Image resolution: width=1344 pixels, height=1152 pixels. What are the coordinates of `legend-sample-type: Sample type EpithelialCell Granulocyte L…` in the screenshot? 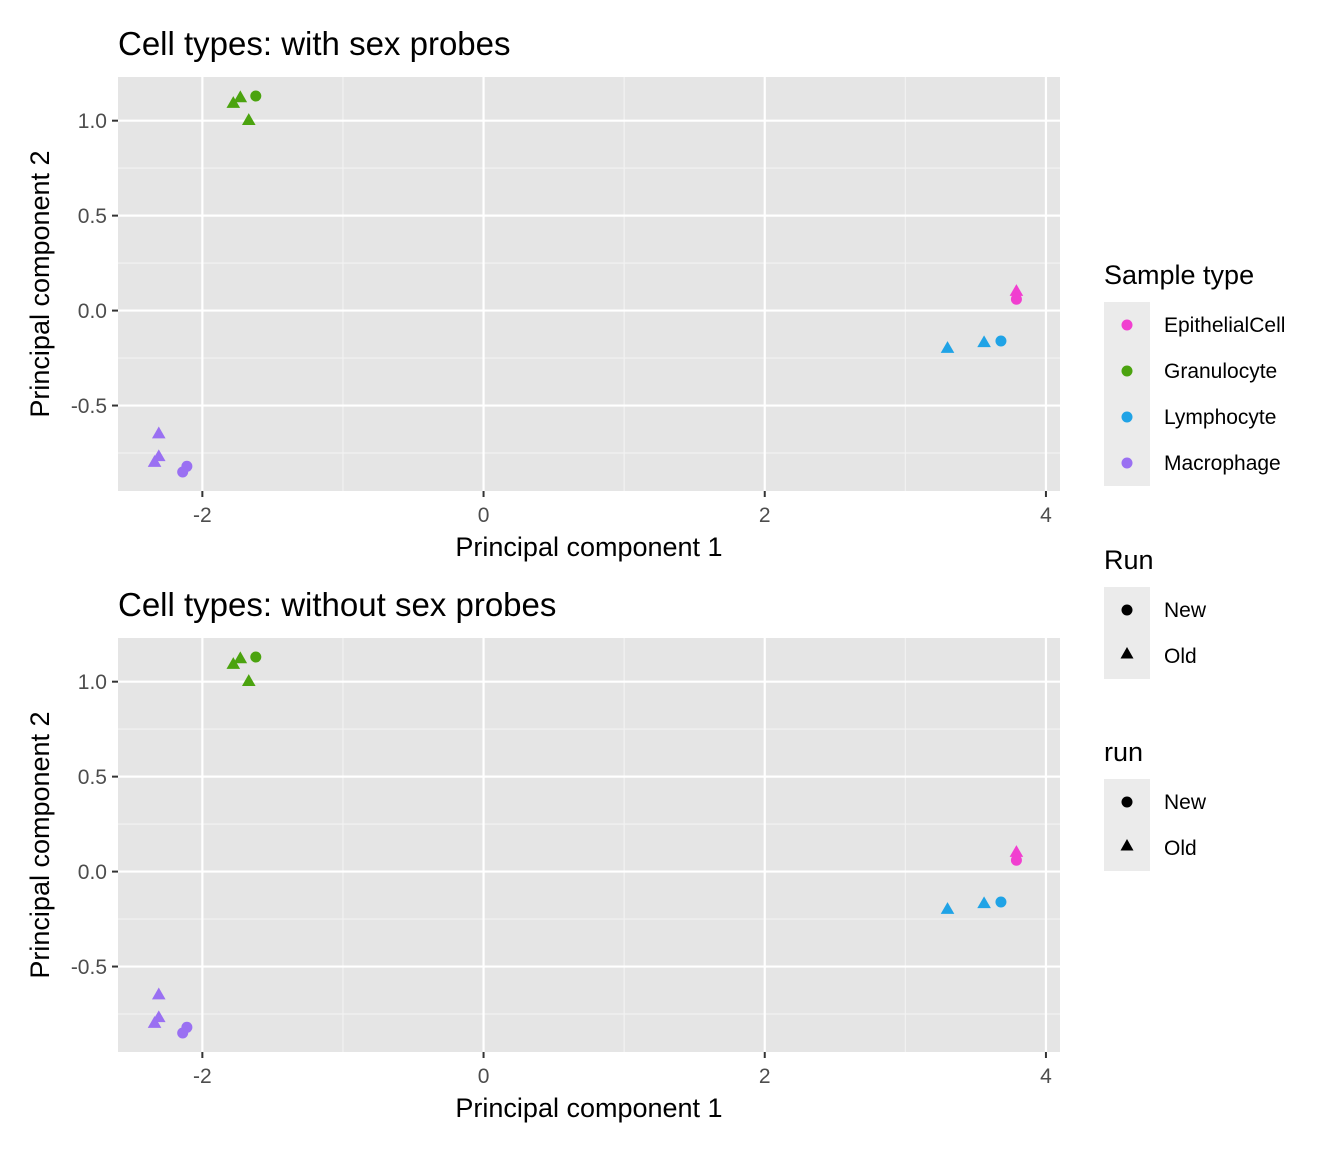 It's located at (1194, 373).